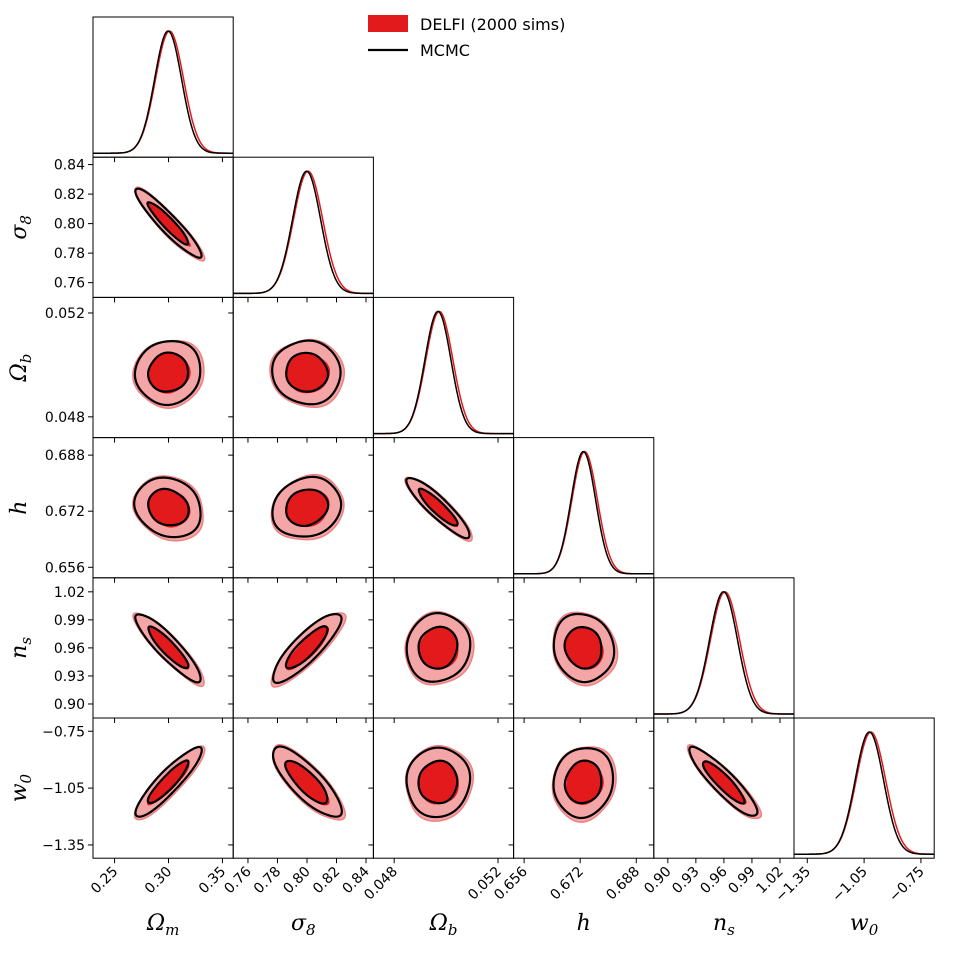  I want to click on y-tick-label-w0: −0.75, so click(63, 732).